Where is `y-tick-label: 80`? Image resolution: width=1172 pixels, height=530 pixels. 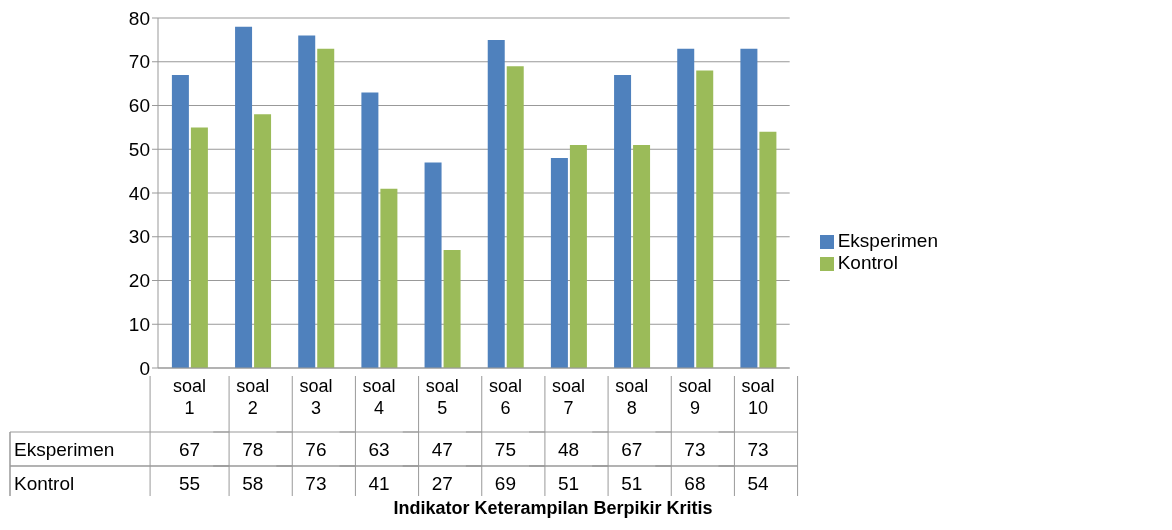
y-tick-label: 80 is located at coordinates (139, 18).